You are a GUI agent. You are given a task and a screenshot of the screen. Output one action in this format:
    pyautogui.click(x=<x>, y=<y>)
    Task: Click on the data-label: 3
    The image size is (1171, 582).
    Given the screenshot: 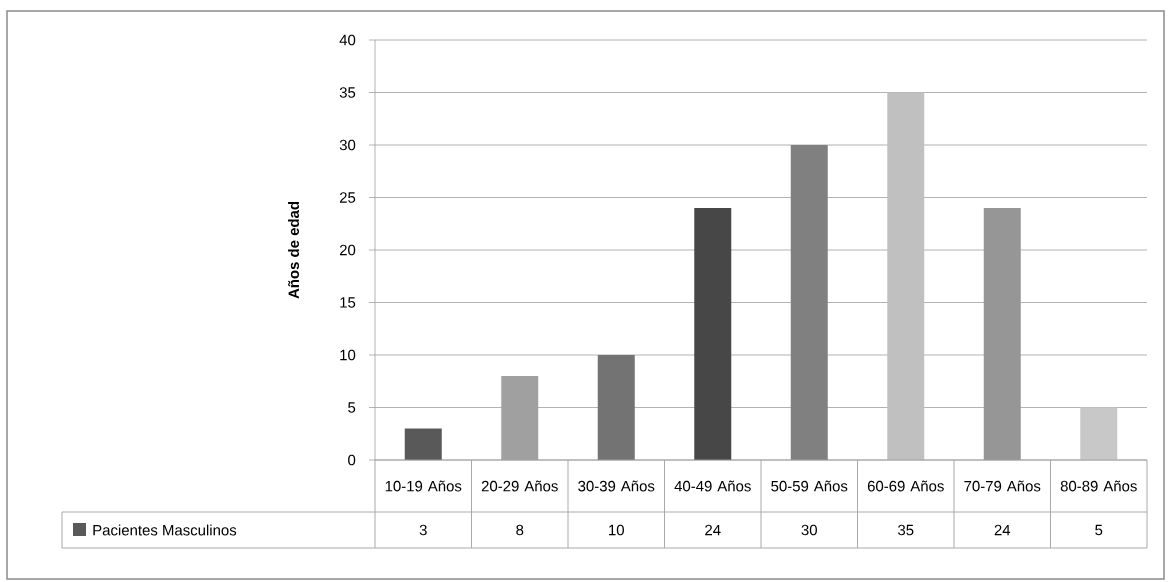 What is the action you would take?
    pyautogui.click(x=423, y=530)
    